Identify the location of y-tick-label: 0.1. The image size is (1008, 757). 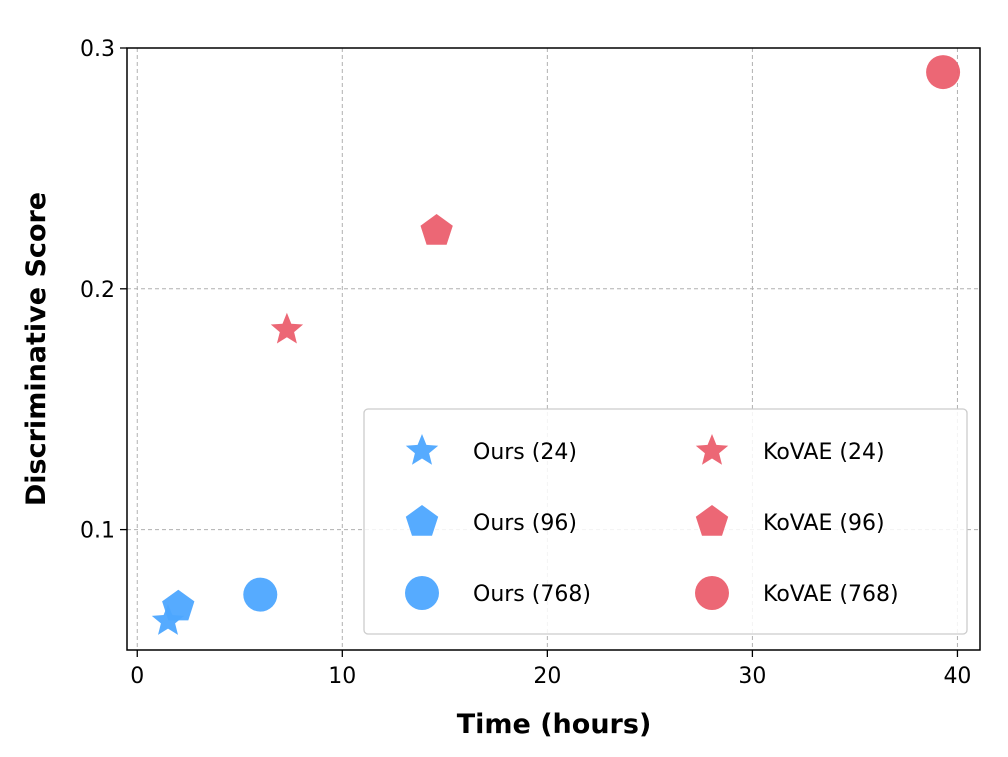
(97, 531).